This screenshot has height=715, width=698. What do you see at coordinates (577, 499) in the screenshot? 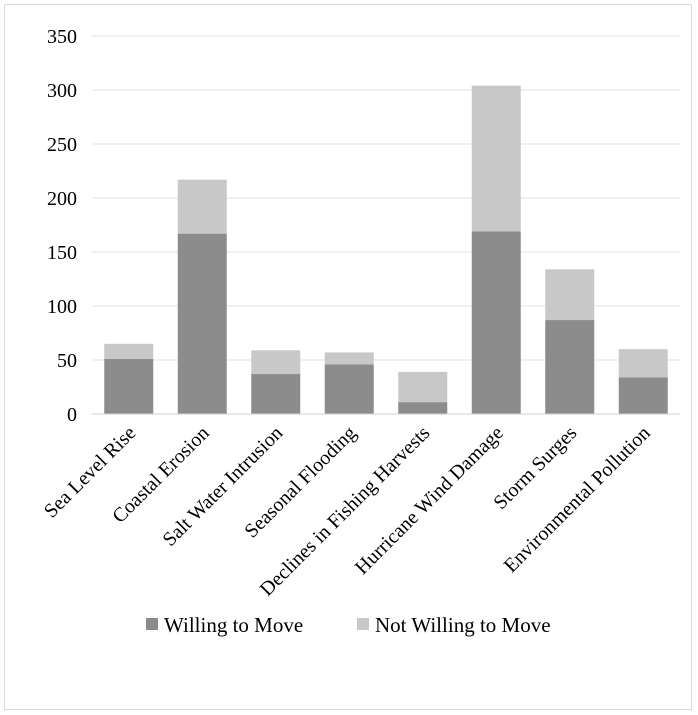
I see `x-tick-label: Environmental Pollution` at bounding box center [577, 499].